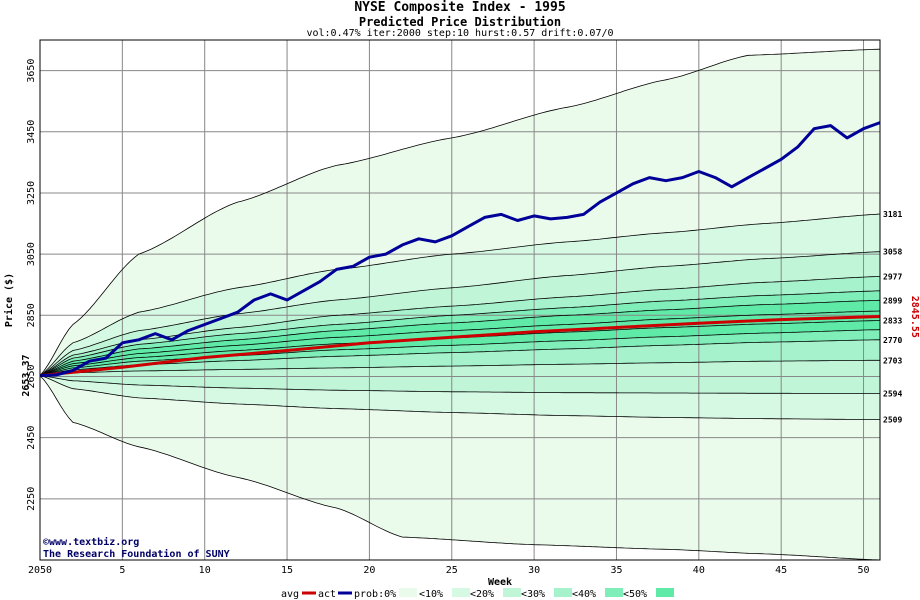 This screenshot has width=920, height=600. Describe the element at coordinates (9, 300) in the screenshot. I see `y-axis-label: Price ($)` at that location.